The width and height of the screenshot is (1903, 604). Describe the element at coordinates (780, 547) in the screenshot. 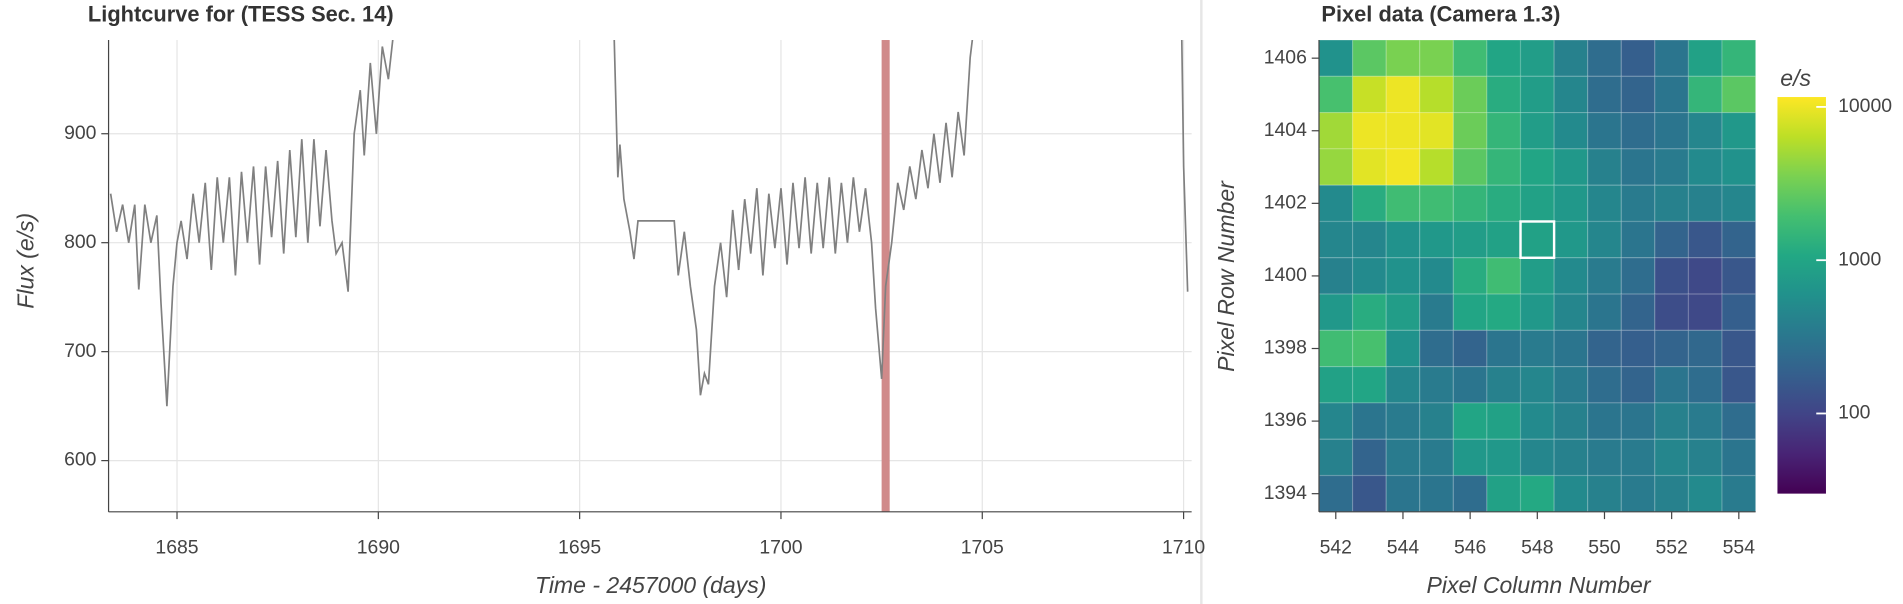

I see `x-tick-label: 1700` at that location.